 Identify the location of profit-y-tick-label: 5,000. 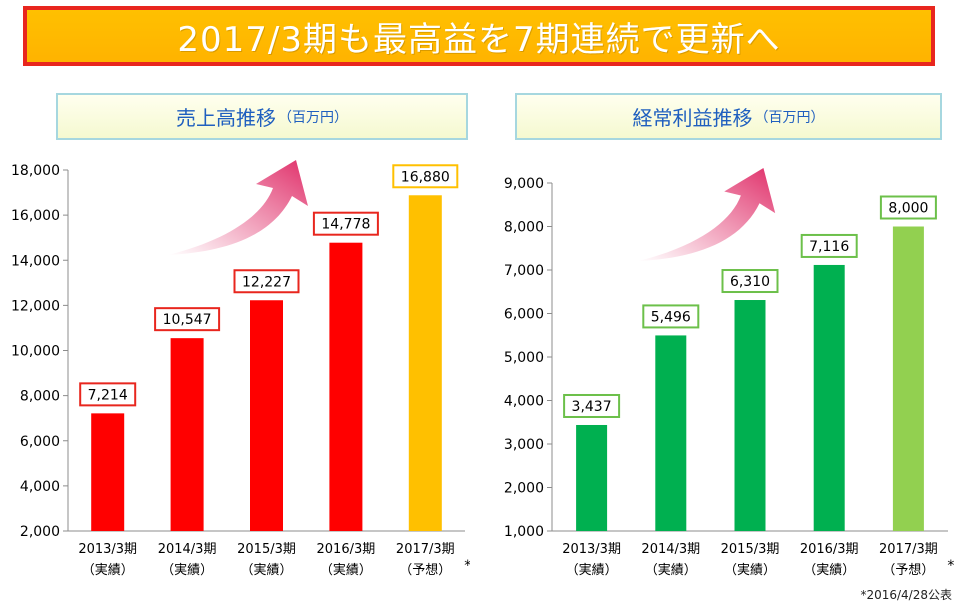
(524, 358).